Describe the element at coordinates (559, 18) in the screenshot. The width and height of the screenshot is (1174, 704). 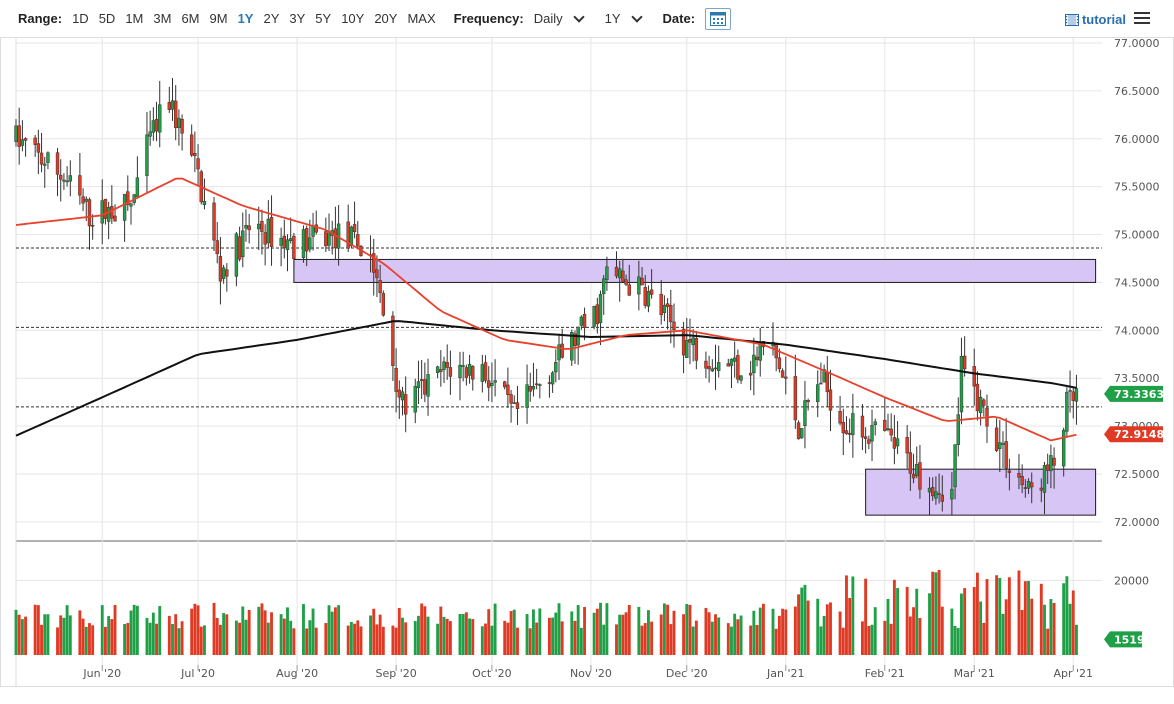
I see `frequency-select: Daily` at that location.